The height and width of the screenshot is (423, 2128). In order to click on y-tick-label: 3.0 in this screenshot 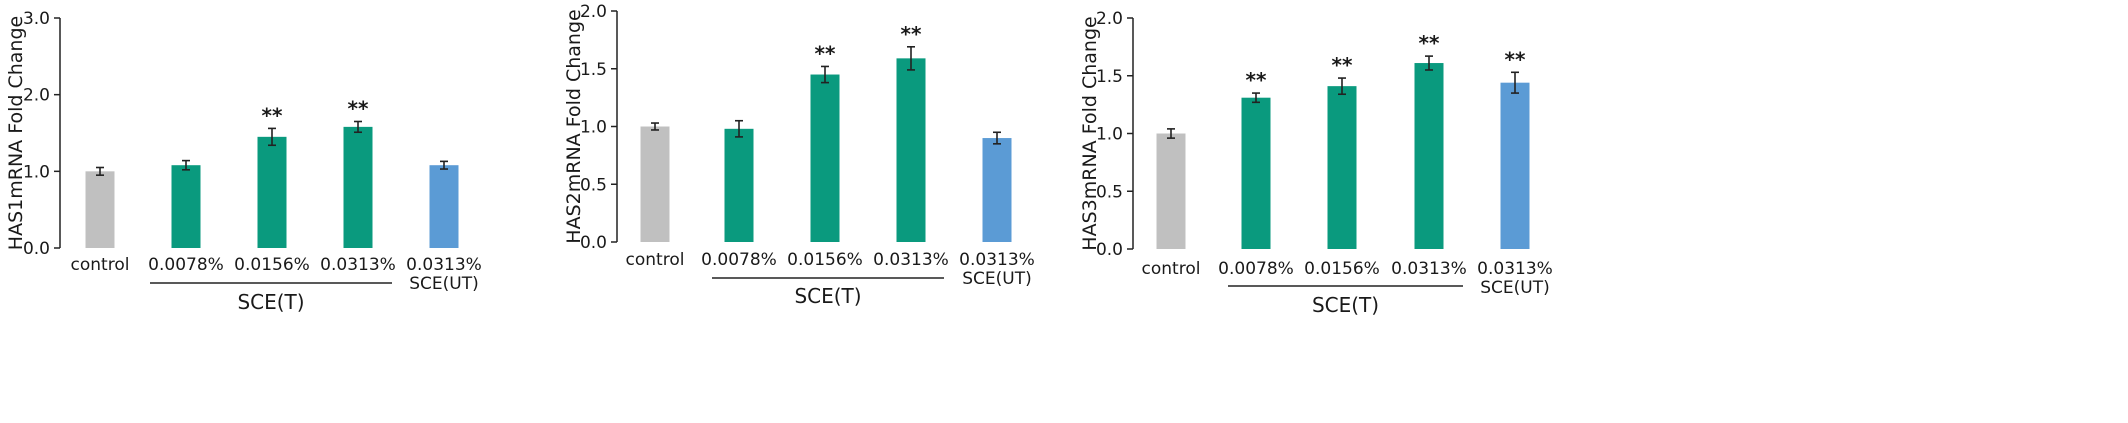, I will do `click(36, 19)`.